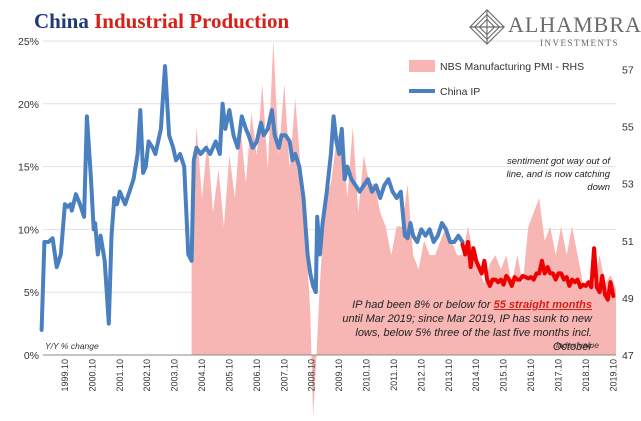 The width and height of the screenshot is (641, 421). I want to click on x-tick-label: 2016.10, so click(531, 375).